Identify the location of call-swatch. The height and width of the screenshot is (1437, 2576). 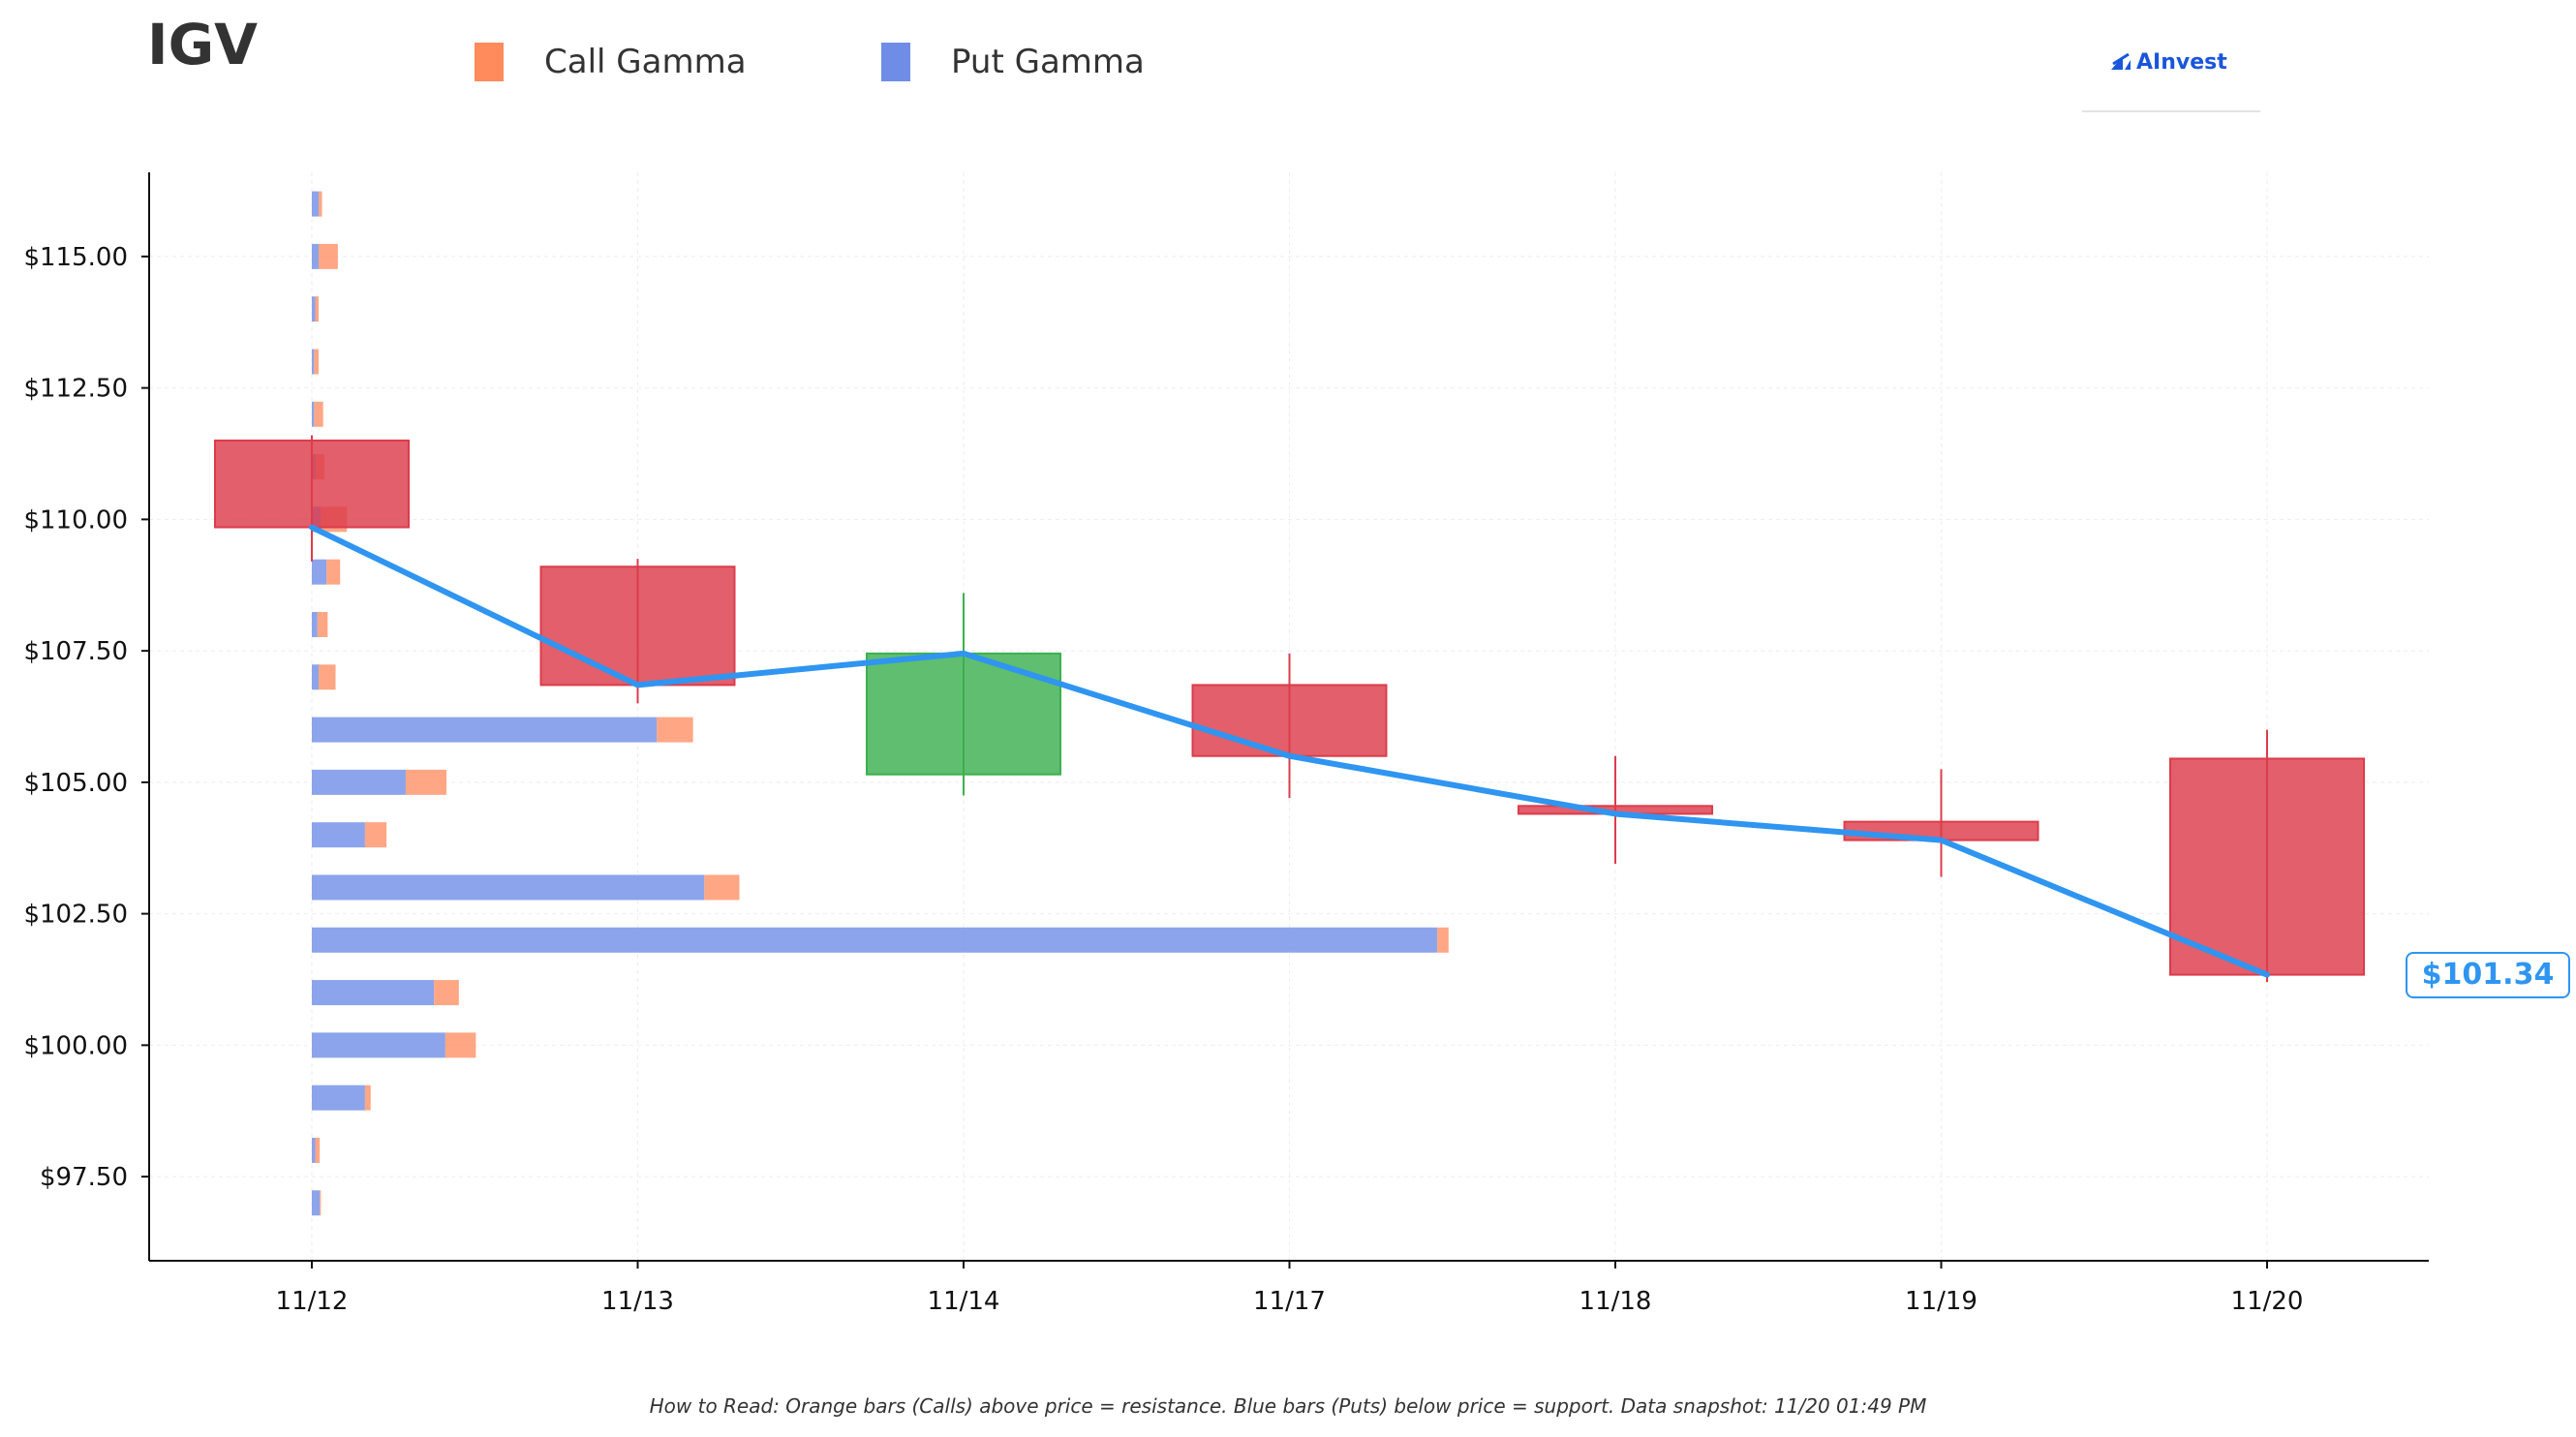
(489, 62).